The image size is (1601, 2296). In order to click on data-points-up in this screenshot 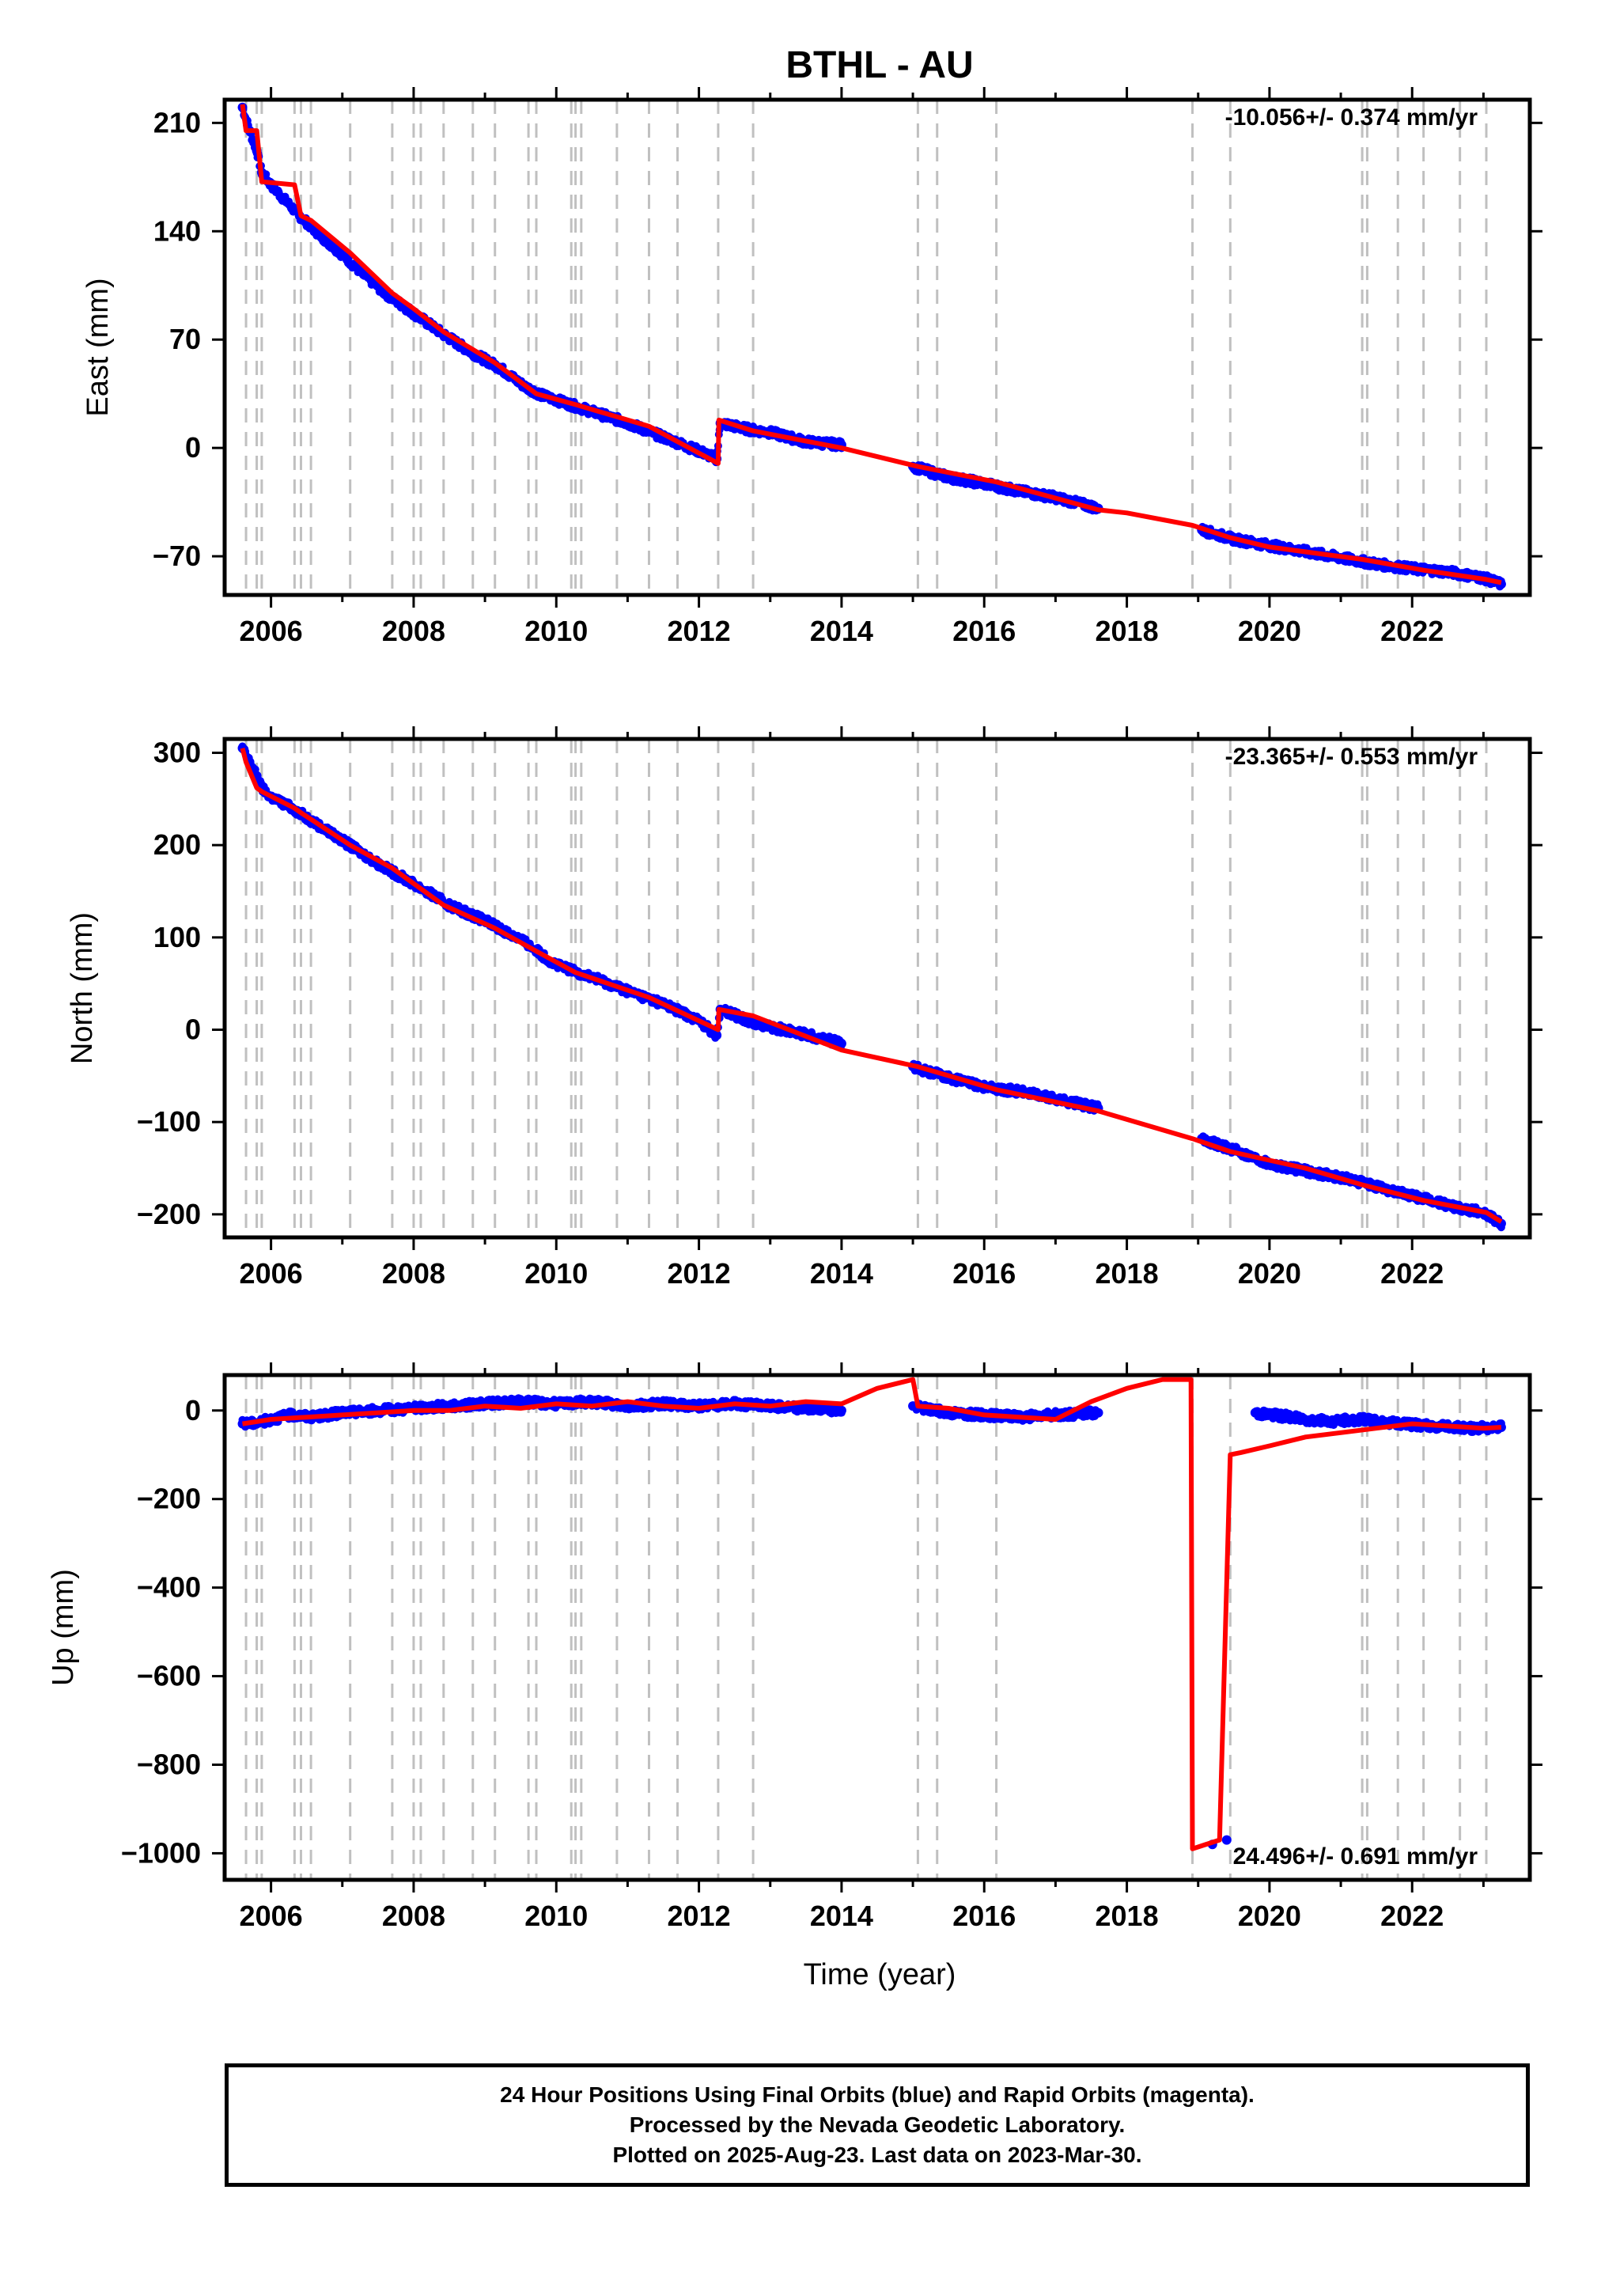, I will do `click(871, 1415)`.